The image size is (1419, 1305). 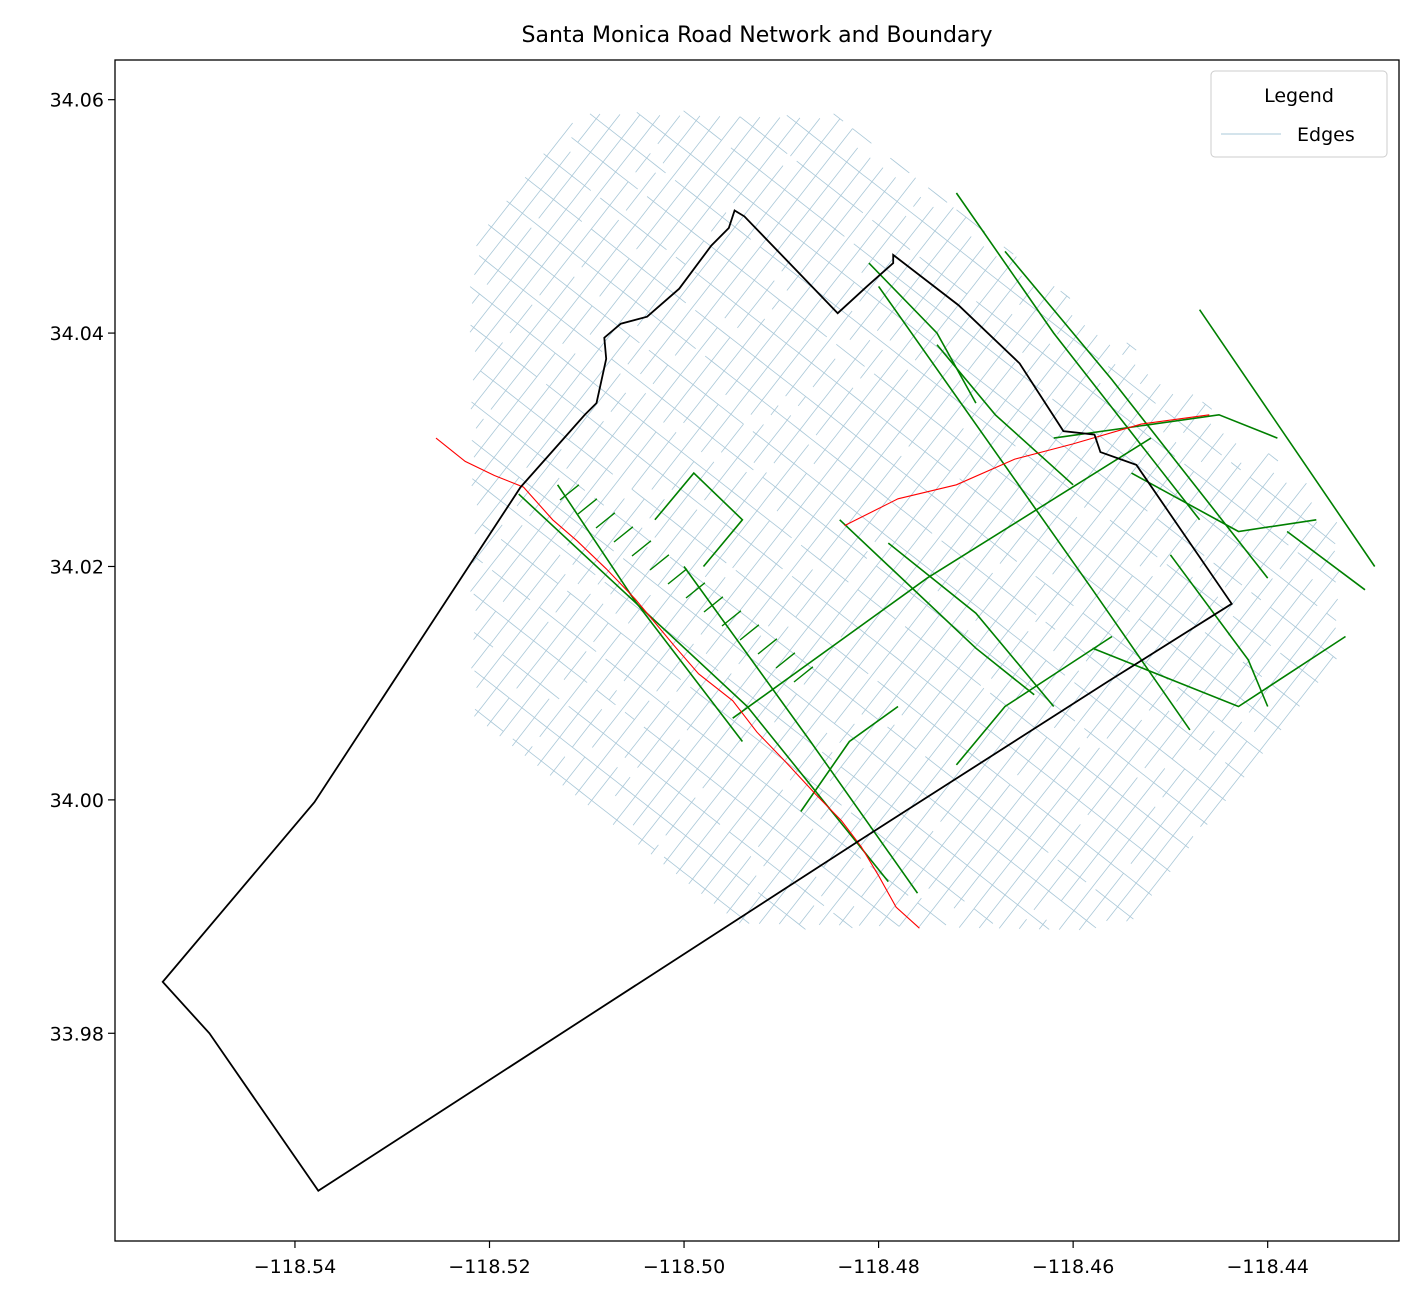 I want to click on legend: Legend Edges, so click(x=1299, y=114).